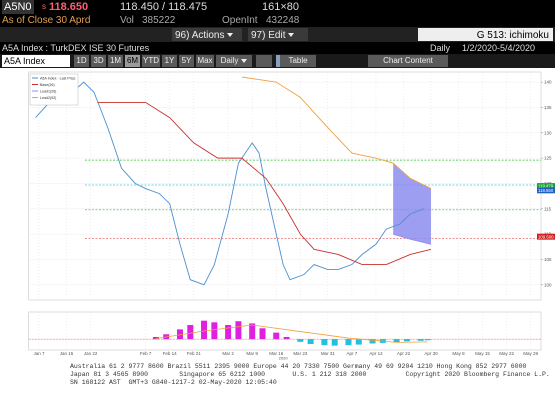 This screenshot has width=555, height=400. I want to click on x-tick-label: Mar 2, so click(228, 353).